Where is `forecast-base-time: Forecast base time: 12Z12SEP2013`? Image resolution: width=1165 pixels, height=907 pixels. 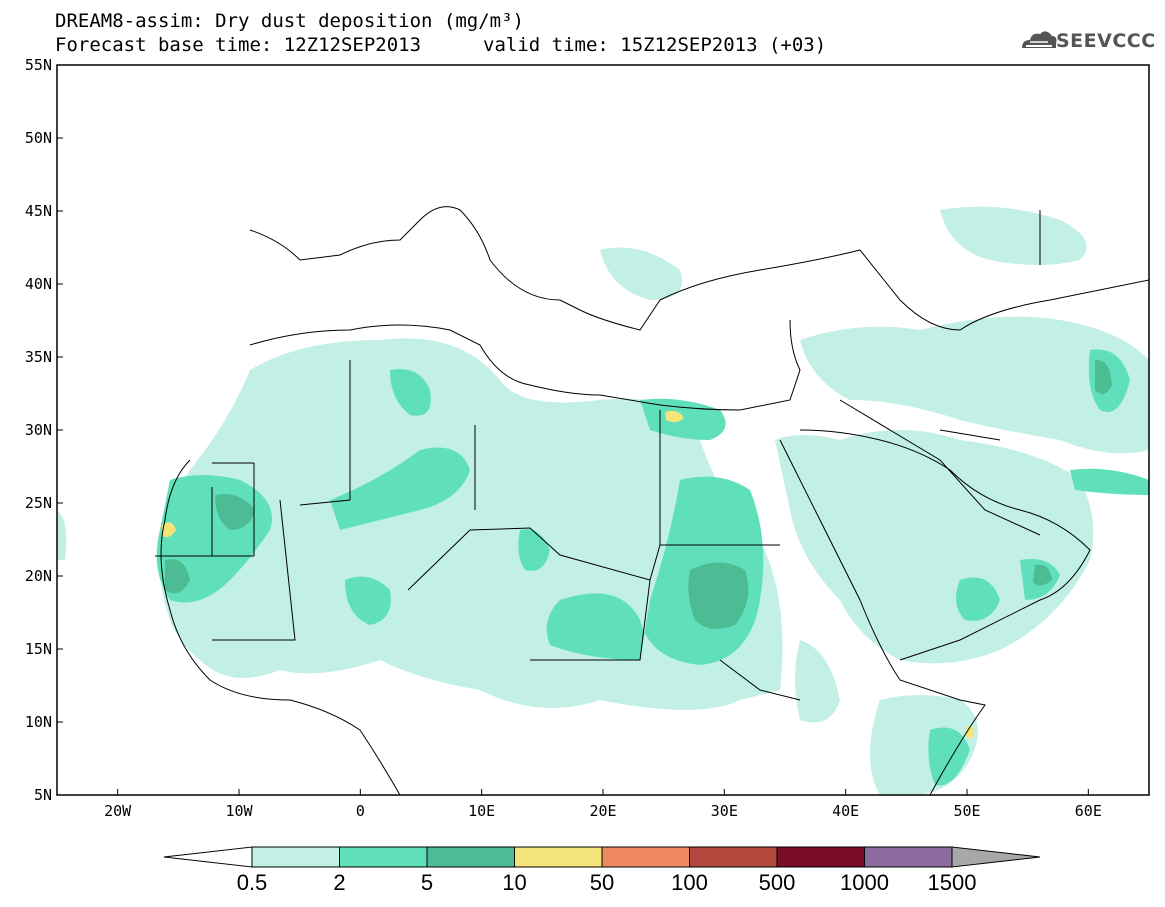 forecast-base-time: Forecast base time: 12Z12SEP2013 is located at coordinates (238, 45).